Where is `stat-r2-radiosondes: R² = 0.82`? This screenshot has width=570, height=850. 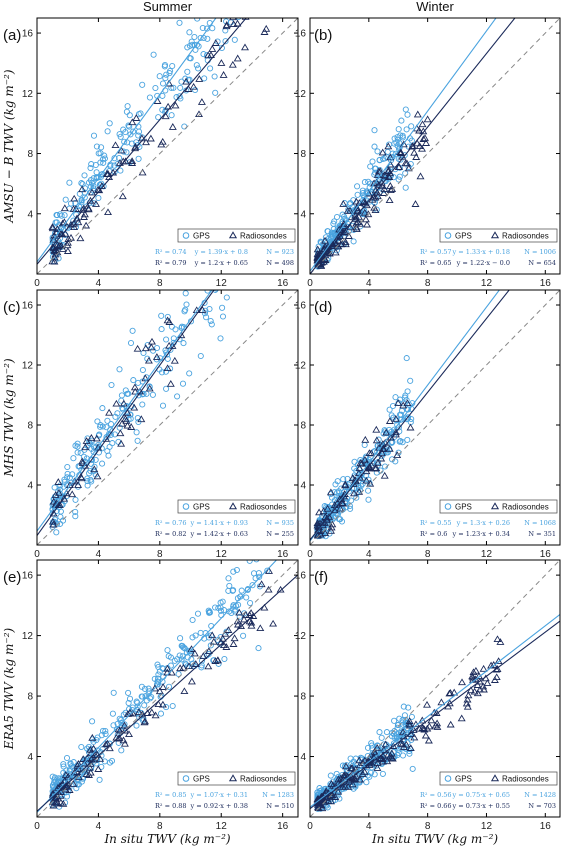
stat-r2-radiosondes: R² = 0.82 is located at coordinates (171, 534).